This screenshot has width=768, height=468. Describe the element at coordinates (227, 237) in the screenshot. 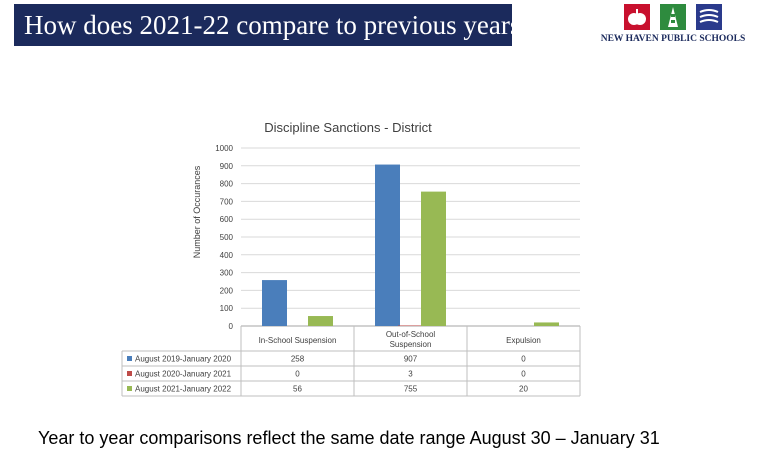

I see `y-tick-label: 500` at that location.